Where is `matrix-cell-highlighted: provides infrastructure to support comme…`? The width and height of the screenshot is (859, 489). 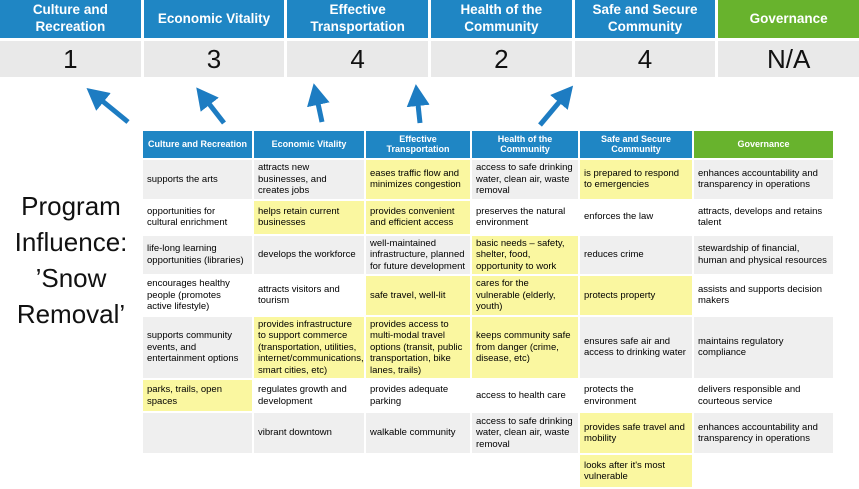 matrix-cell-highlighted: provides infrastructure to support comme… is located at coordinates (309, 347).